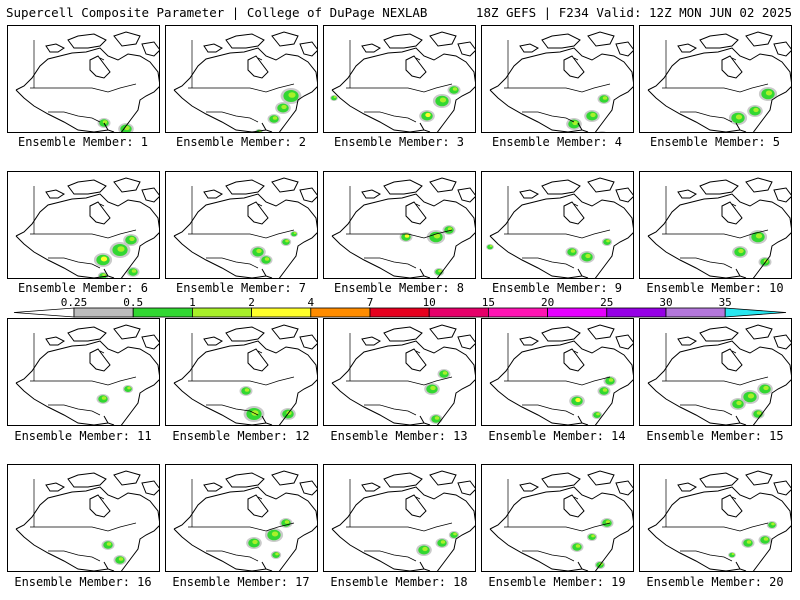  Describe the element at coordinates (399, 288) in the screenshot. I see `member-caption: Ensemble Member: 8` at that location.